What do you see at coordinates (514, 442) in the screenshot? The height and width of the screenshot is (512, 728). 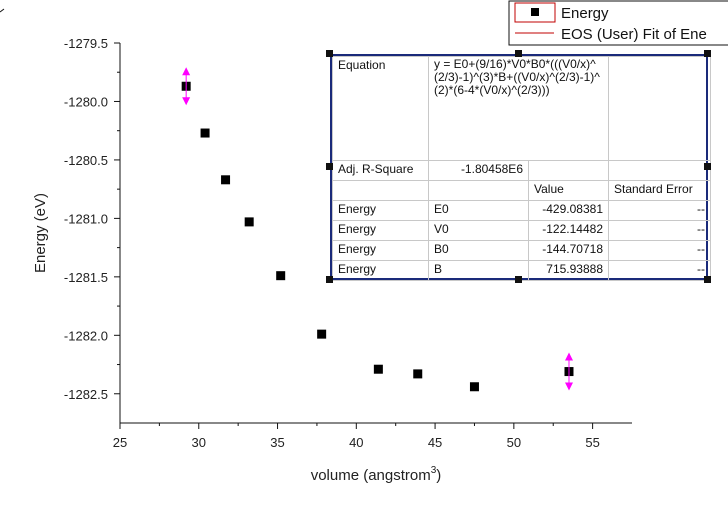 I see `x-tick-label: 50` at bounding box center [514, 442].